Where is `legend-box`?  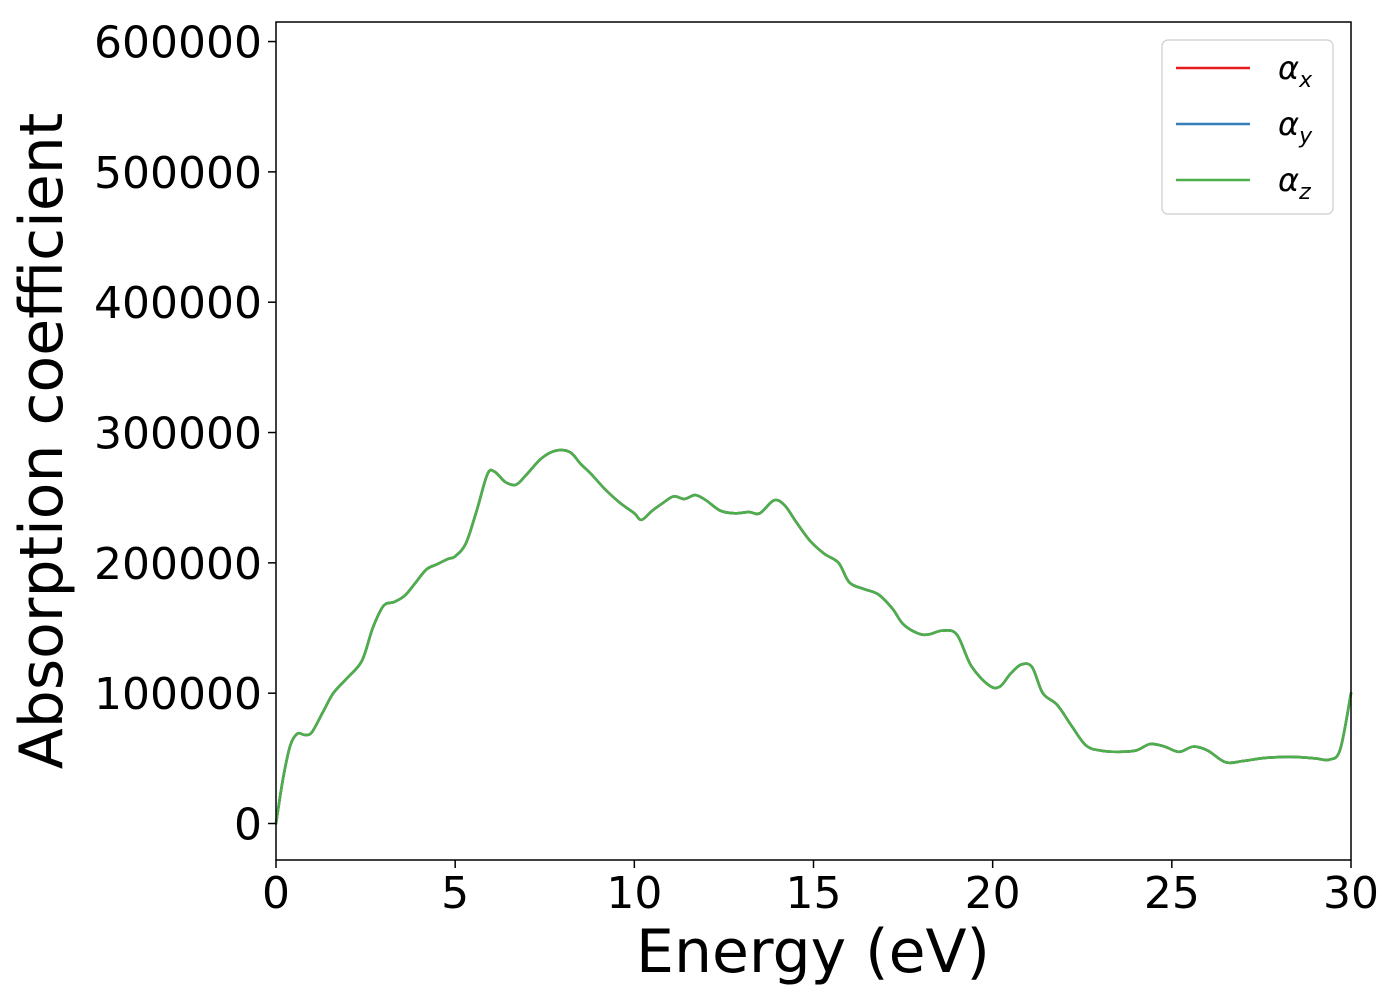 legend-box is located at coordinates (1247, 127).